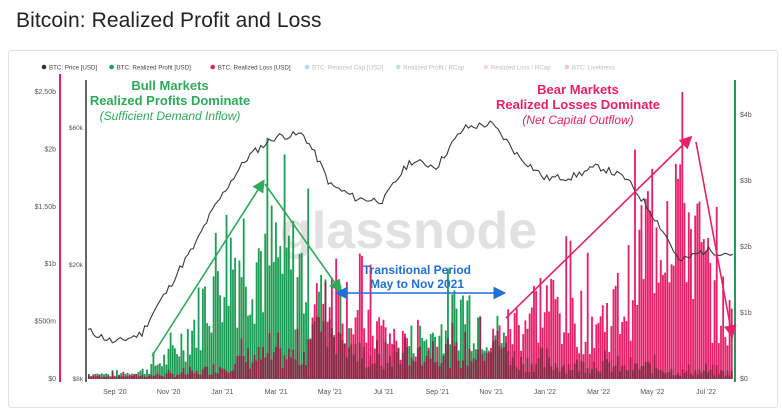 Image resolution: width=782 pixels, height=409 pixels. I want to click on legend-item: BTC: Realized Cap [USD], so click(344, 68).